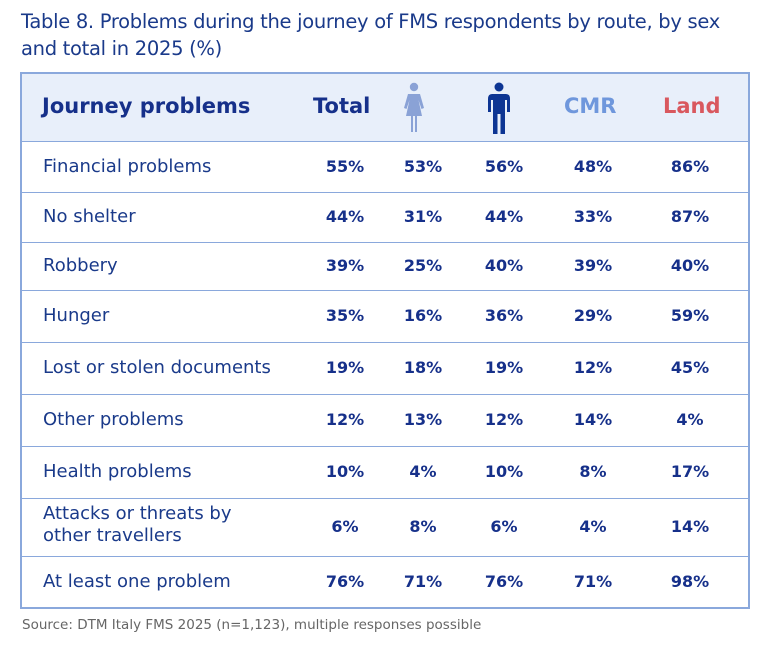  What do you see at coordinates (385, 266) in the screenshot?
I see `table-row: Robbery 39% 25% 40% 39% 40%` at bounding box center [385, 266].